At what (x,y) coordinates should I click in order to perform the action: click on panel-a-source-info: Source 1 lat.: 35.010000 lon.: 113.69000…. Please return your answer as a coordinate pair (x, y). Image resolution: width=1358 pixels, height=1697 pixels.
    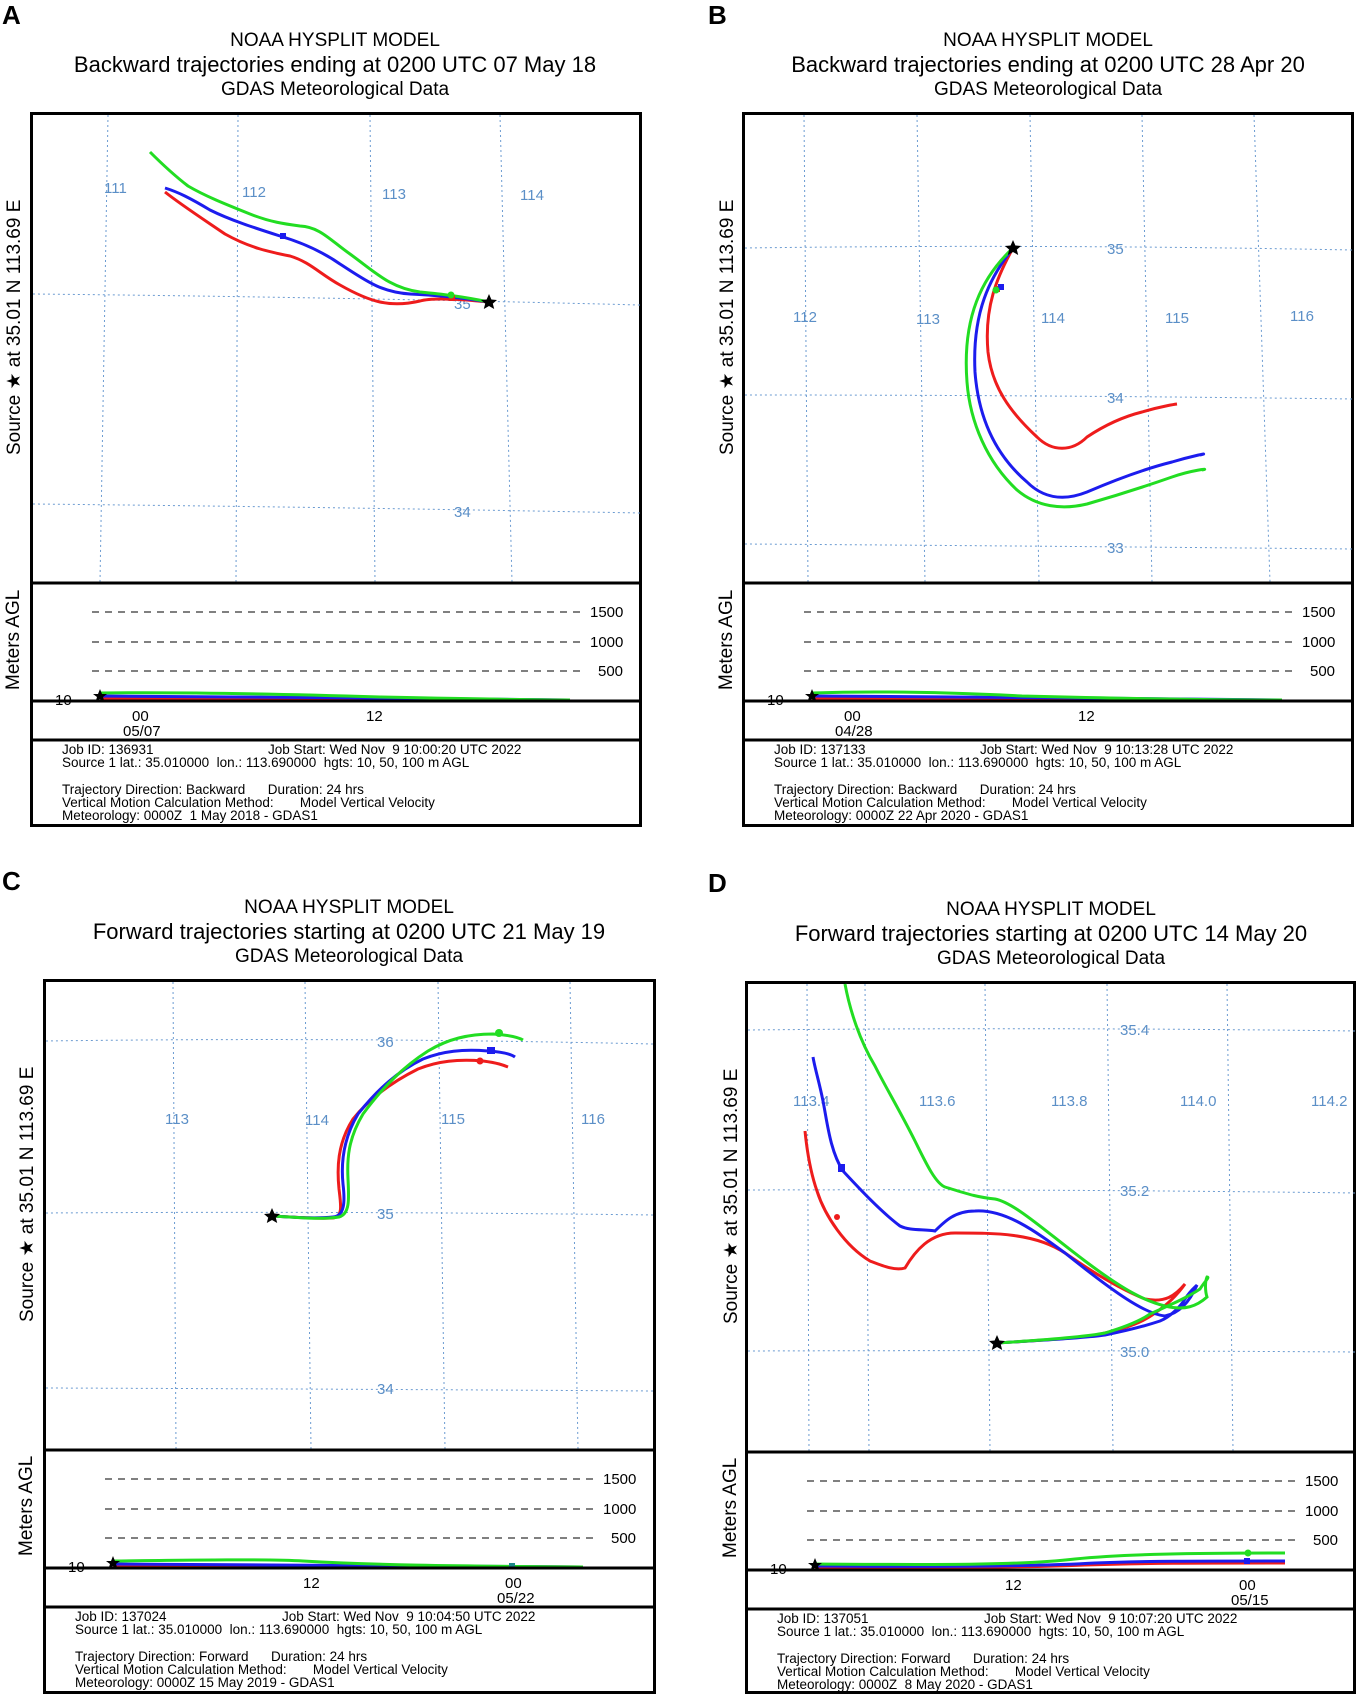
    Looking at the image, I should click on (266, 762).